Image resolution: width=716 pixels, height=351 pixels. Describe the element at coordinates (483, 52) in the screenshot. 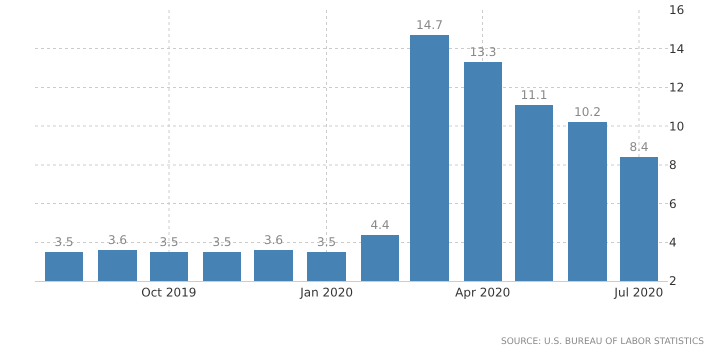

I see `data-label: 13.3` at that location.